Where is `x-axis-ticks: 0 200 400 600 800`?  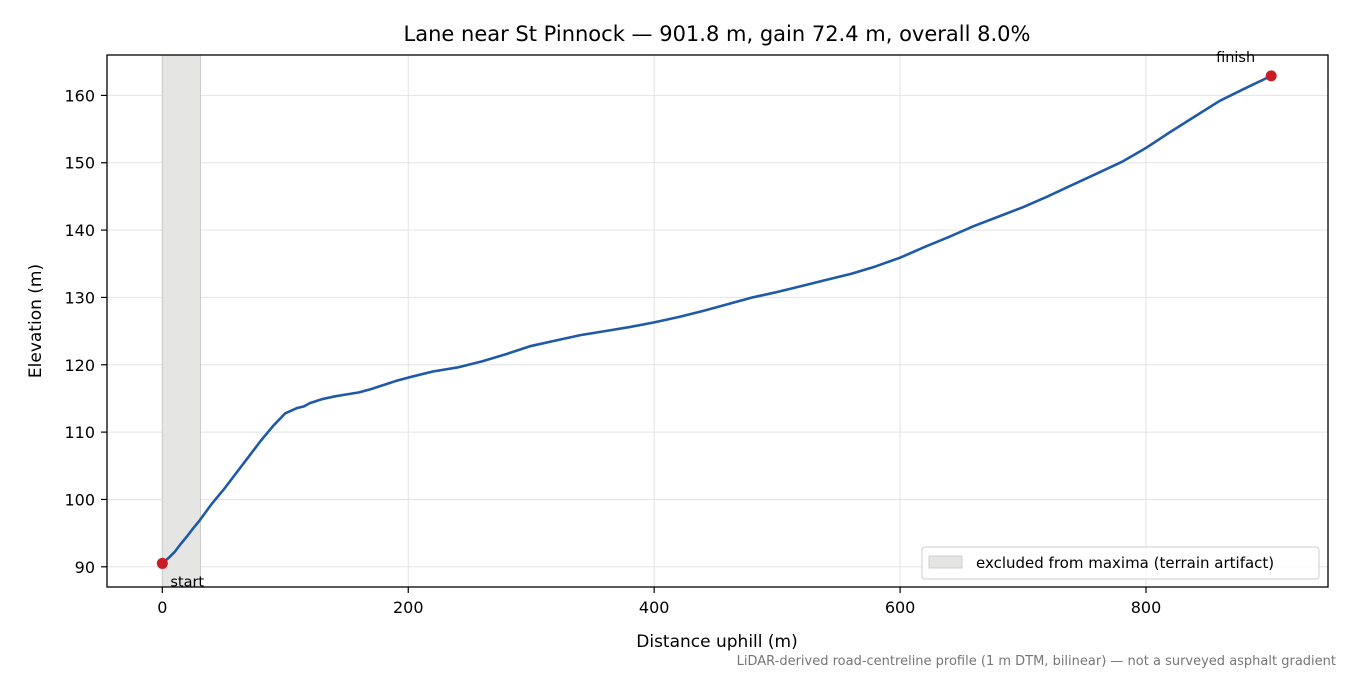 x-axis-ticks: 0 200 400 600 800 is located at coordinates (659, 602).